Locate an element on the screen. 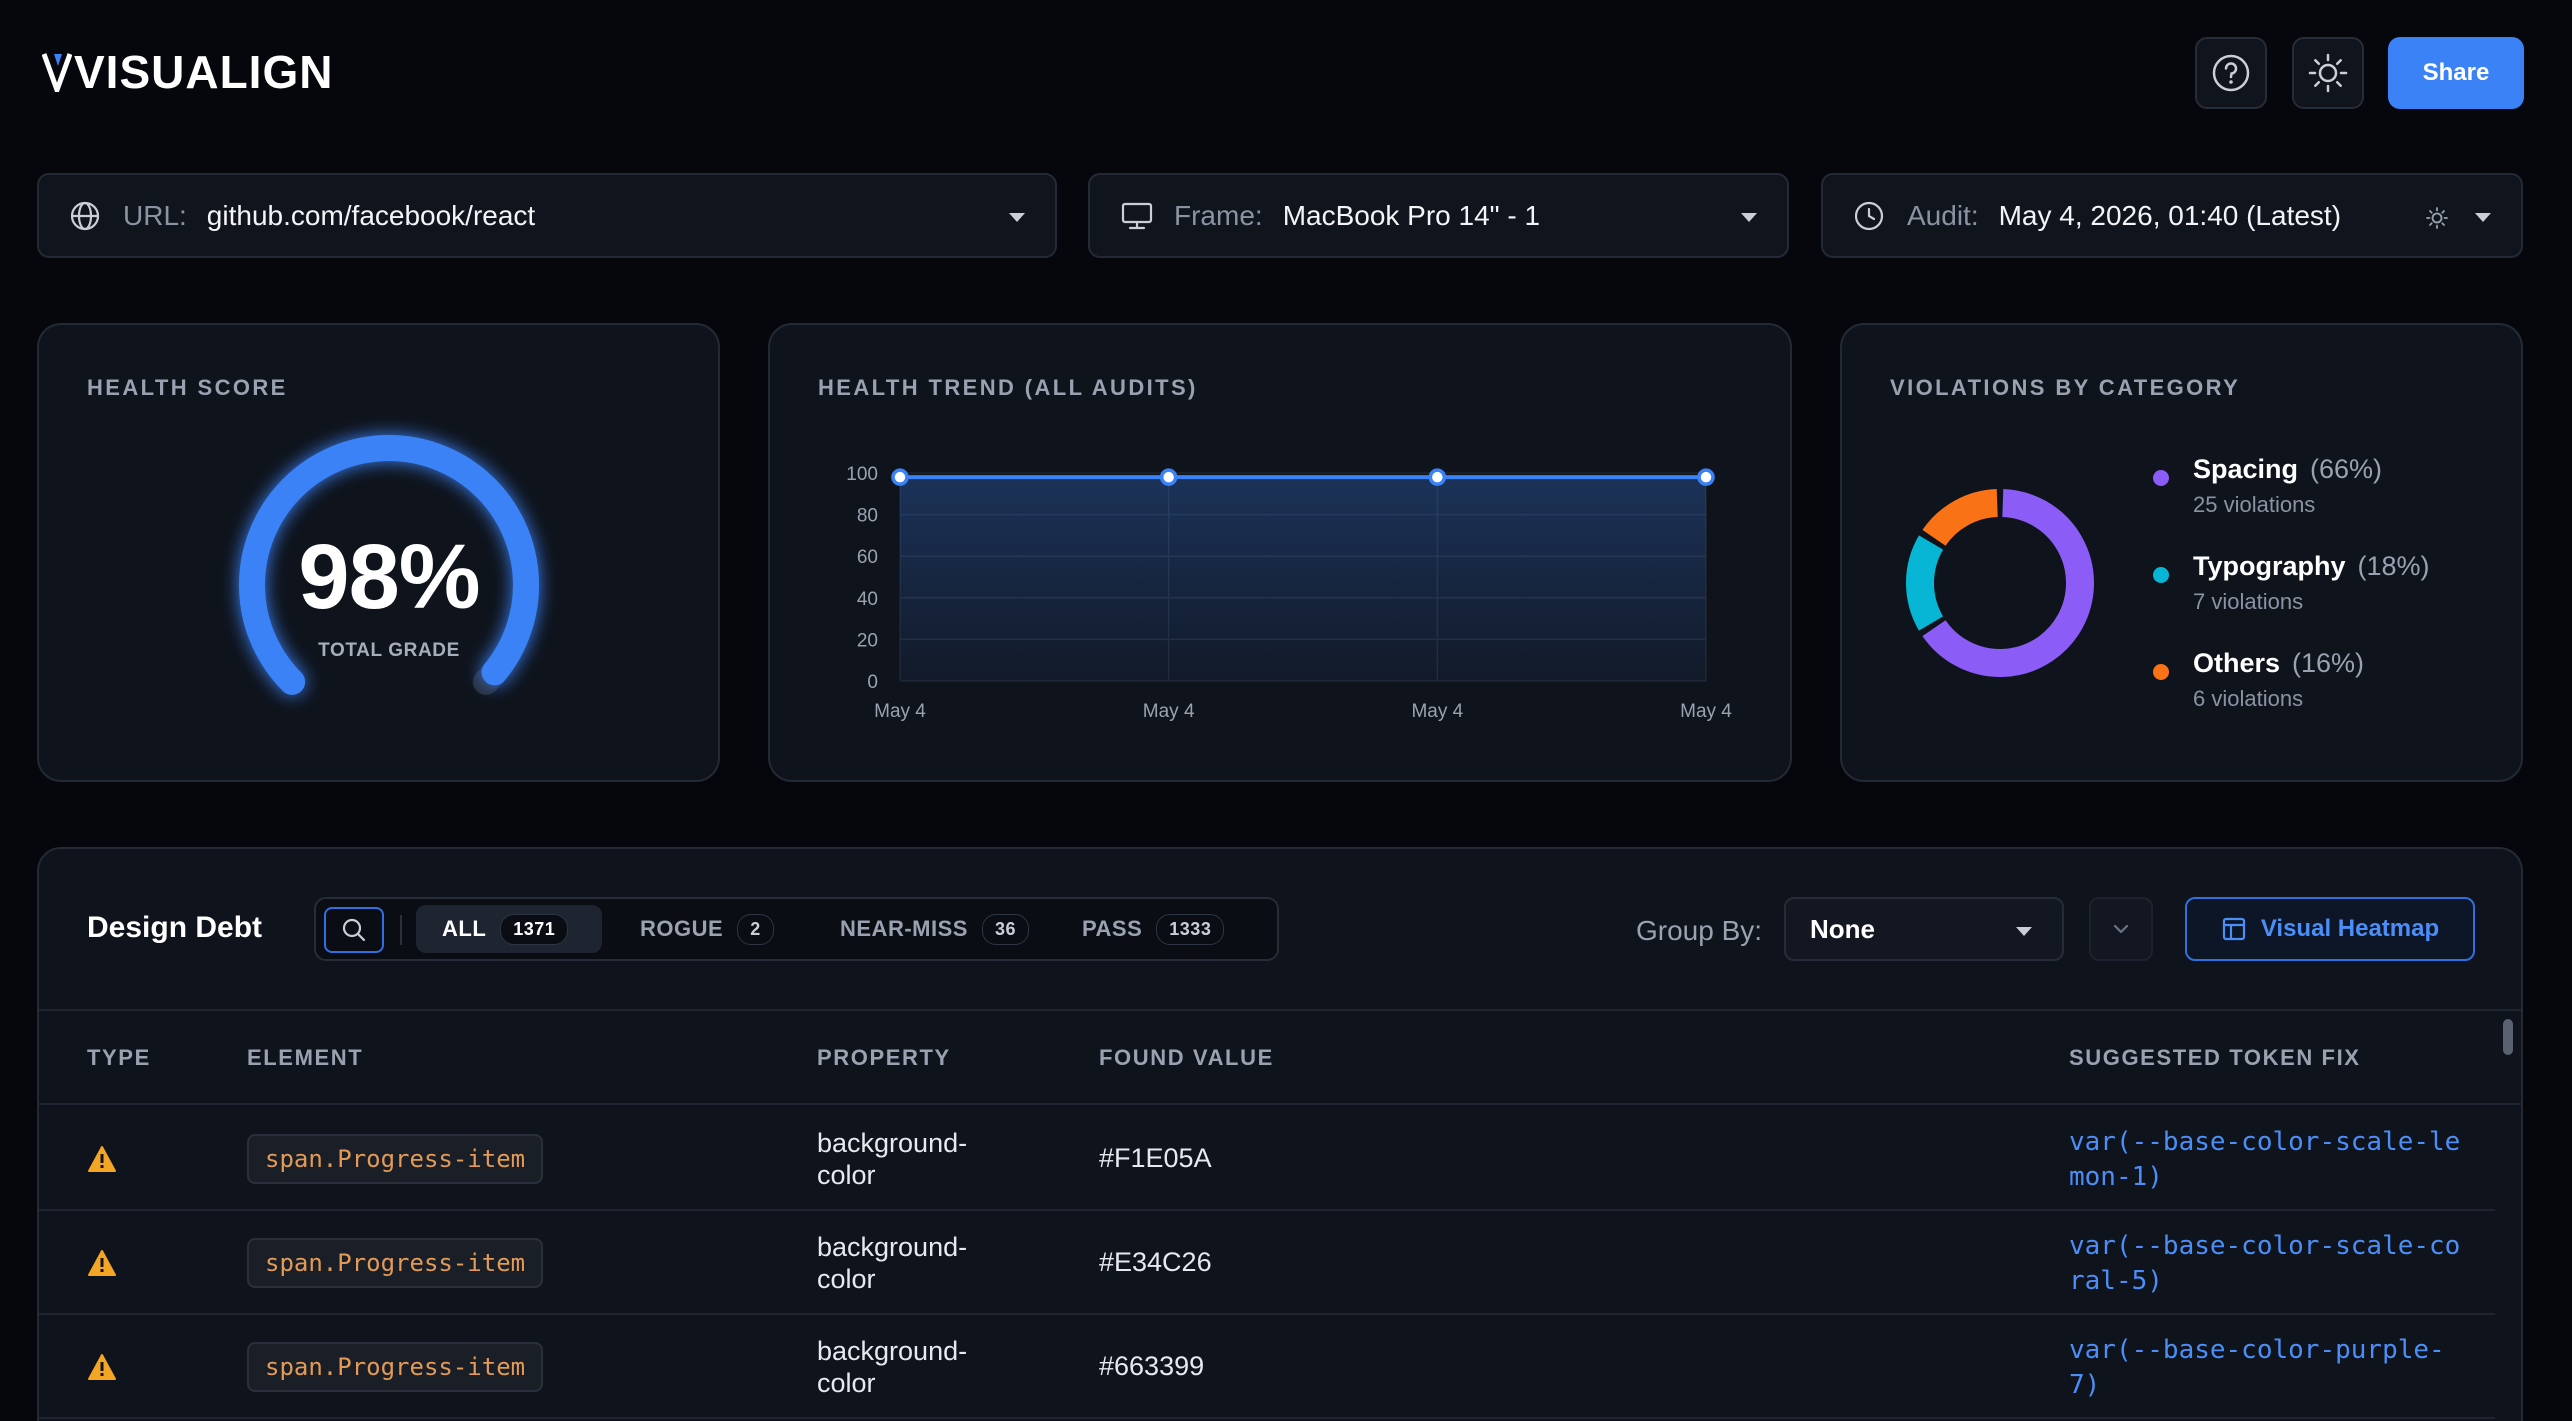  chip-count: 1371 is located at coordinates (534, 929).